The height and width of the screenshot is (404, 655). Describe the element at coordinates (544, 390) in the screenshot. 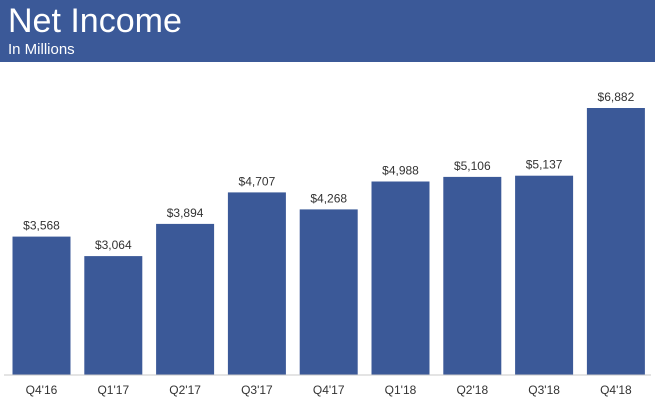

I see `x-tick-label-7: Q3'18` at that location.